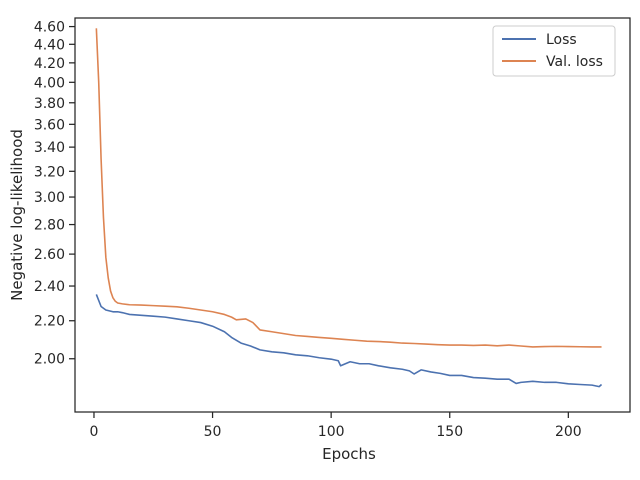 This screenshot has width=640, height=480. I want to click on y-tick-label: 2.20, so click(49, 322).